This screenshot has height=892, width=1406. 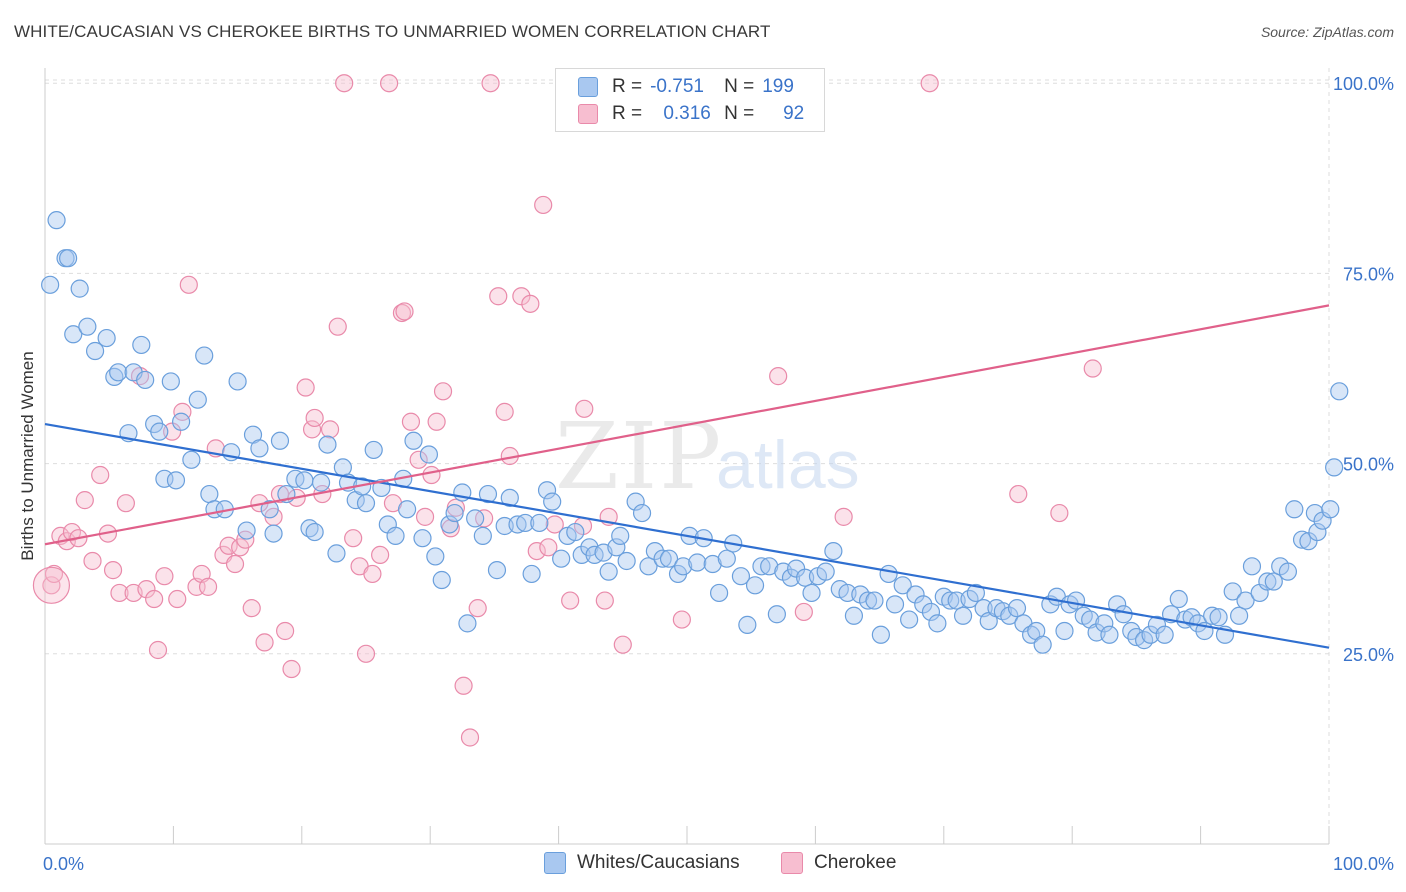 What do you see at coordinates (687, 113) in the screenshot?
I see `legend-r-value: 0.316` at bounding box center [687, 113].